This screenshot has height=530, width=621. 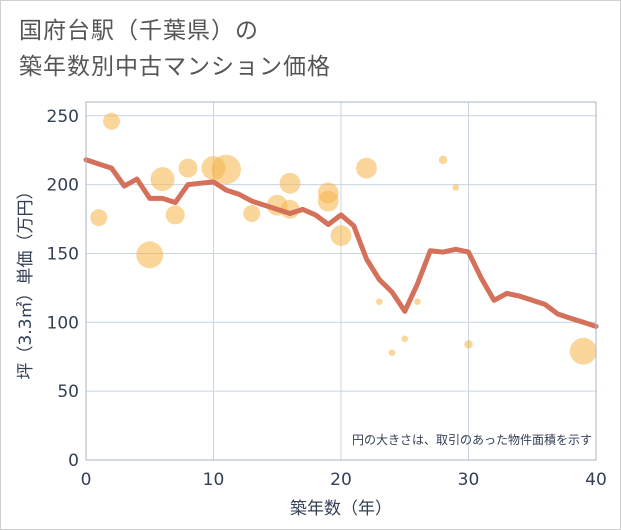 What do you see at coordinates (175, 49) in the screenshot?
I see `chart-title: 国府台駅（千葉県）の 築年数別中古マンション価格` at bounding box center [175, 49].